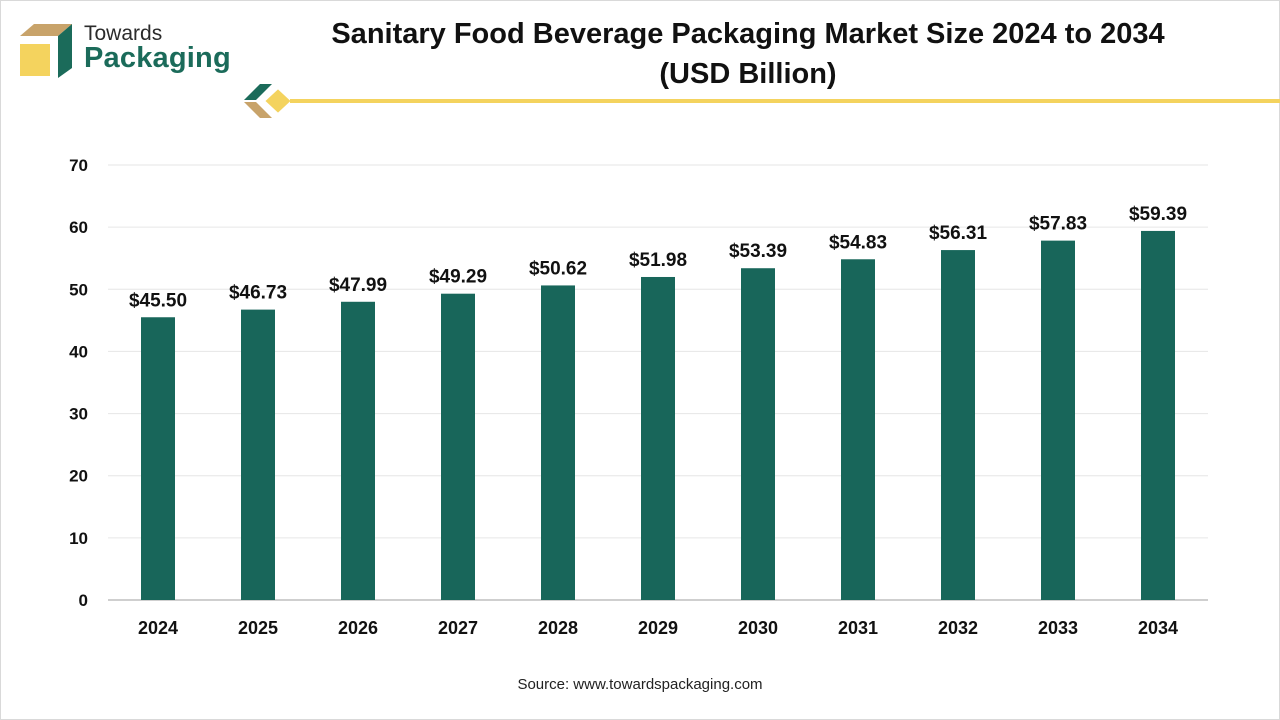  I want to click on data-label: $47.99, so click(358, 285).